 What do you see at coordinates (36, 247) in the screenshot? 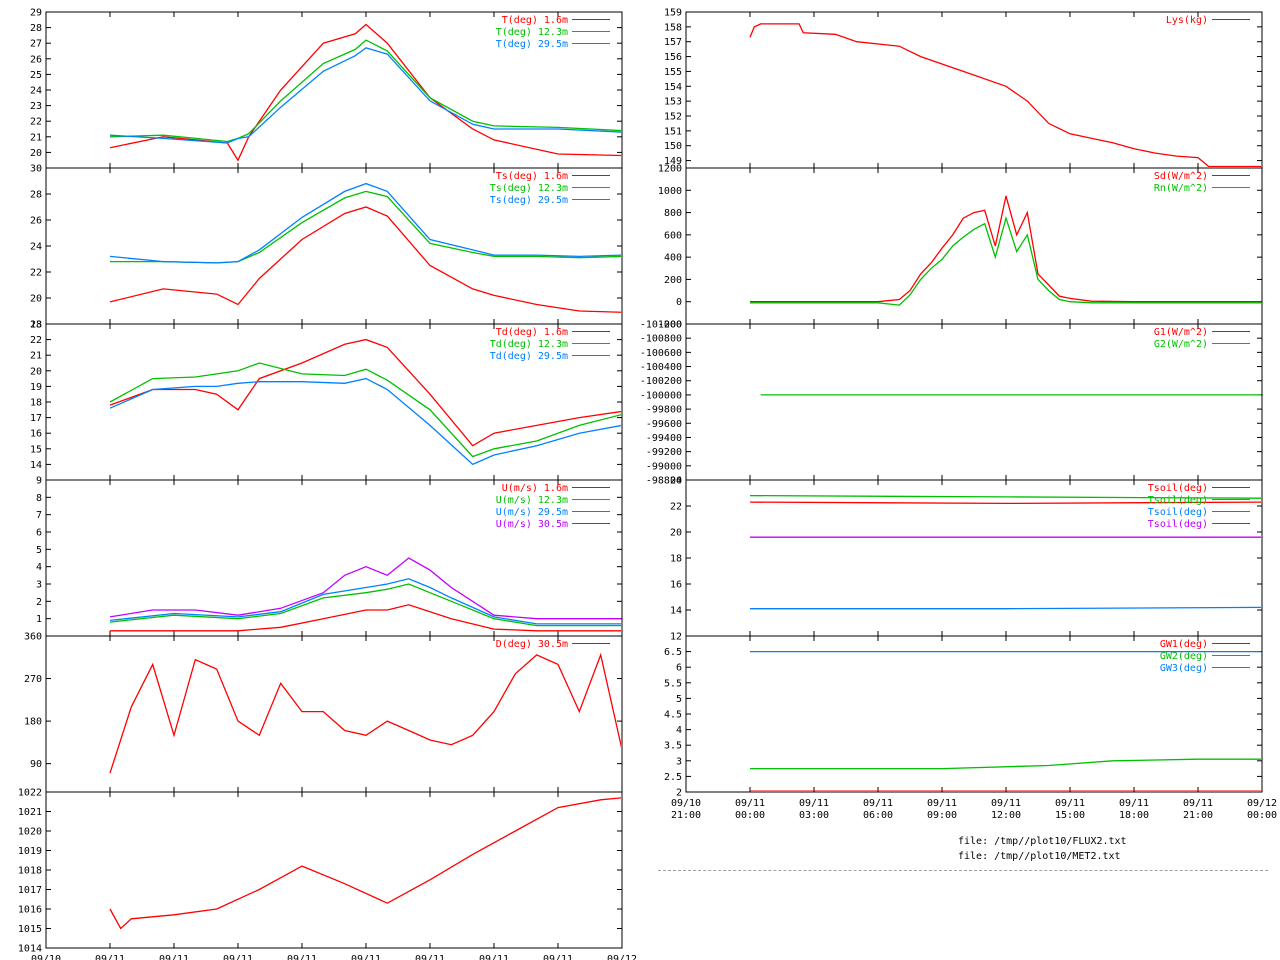
I see `y-tick-label: 24` at bounding box center [36, 247].